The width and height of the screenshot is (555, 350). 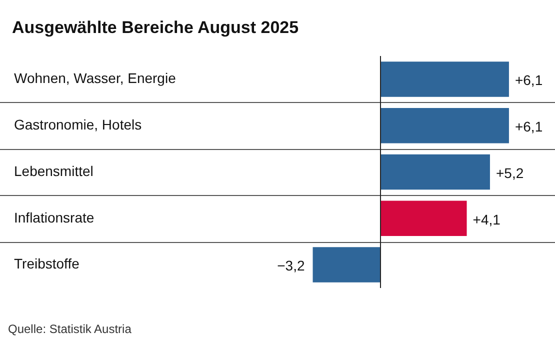 I want to click on data-label: +4,1, so click(x=486, y=219).